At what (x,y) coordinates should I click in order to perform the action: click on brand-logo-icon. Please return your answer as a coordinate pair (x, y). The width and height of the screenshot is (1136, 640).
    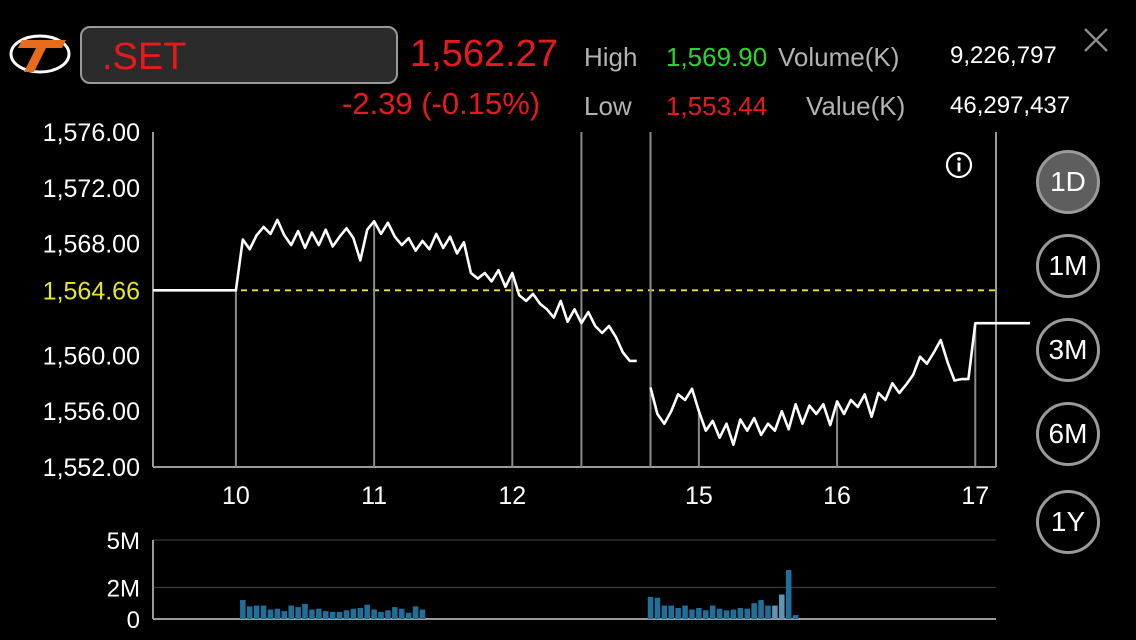
    Looking at the image, I should click on (40, 54).